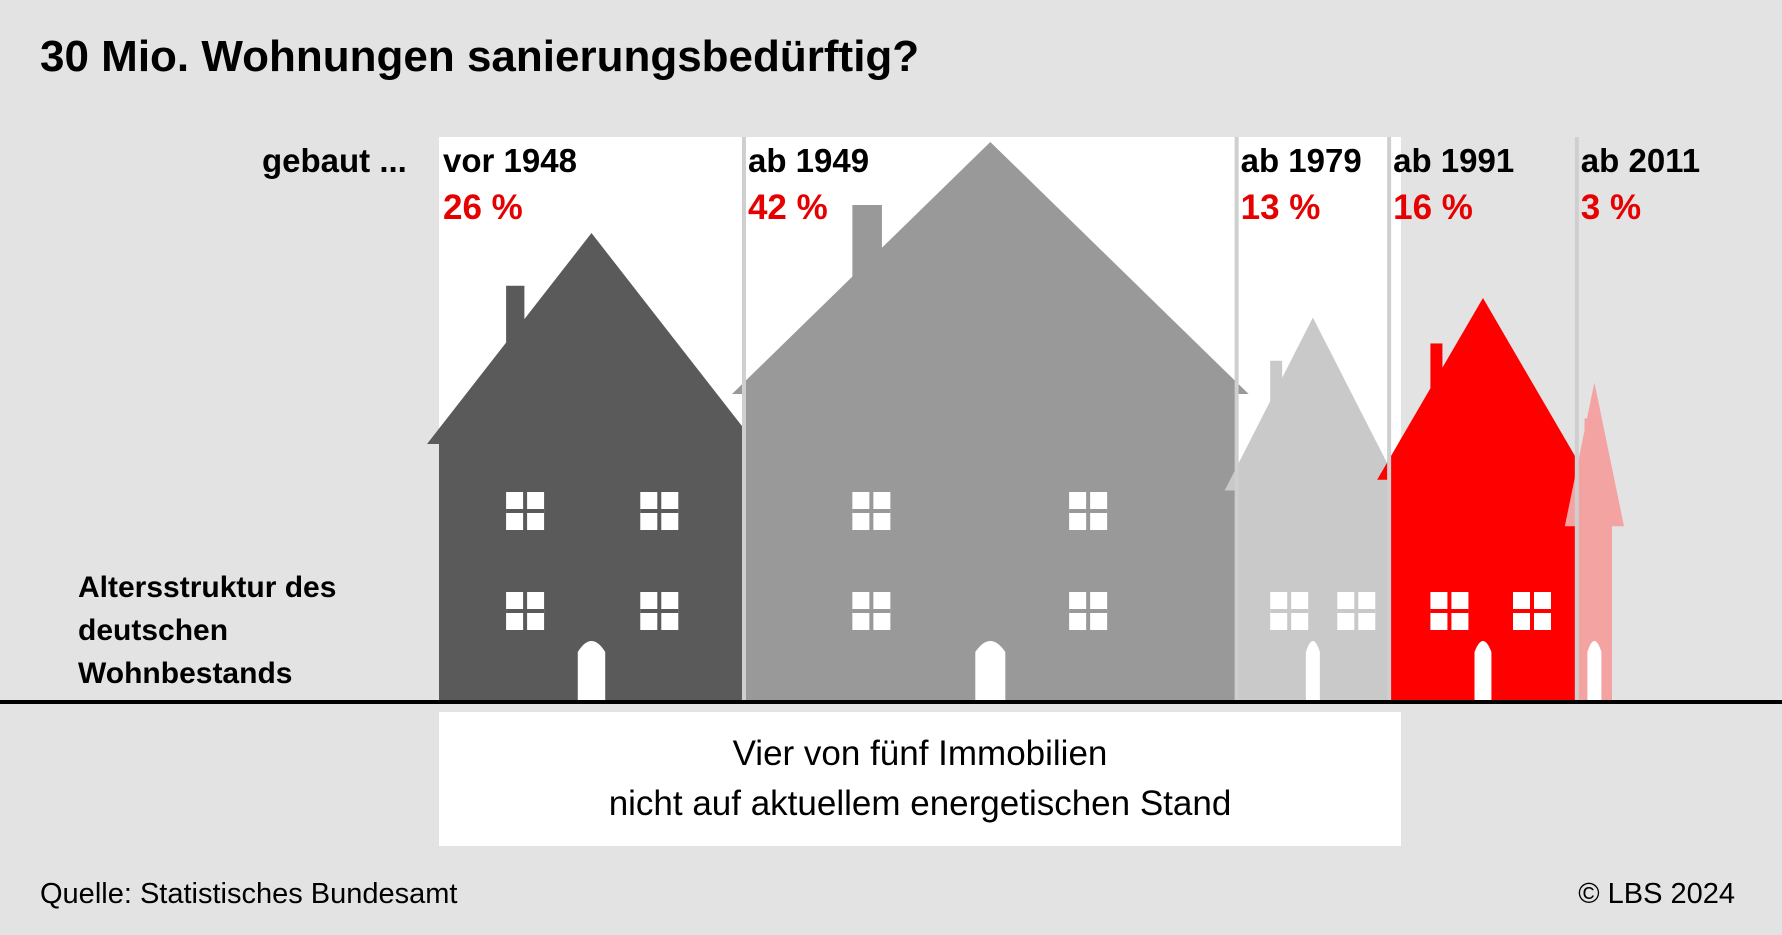 The image size is (1782, 935). I want to click on share-label-5: 3 %, so click(1611, 207).